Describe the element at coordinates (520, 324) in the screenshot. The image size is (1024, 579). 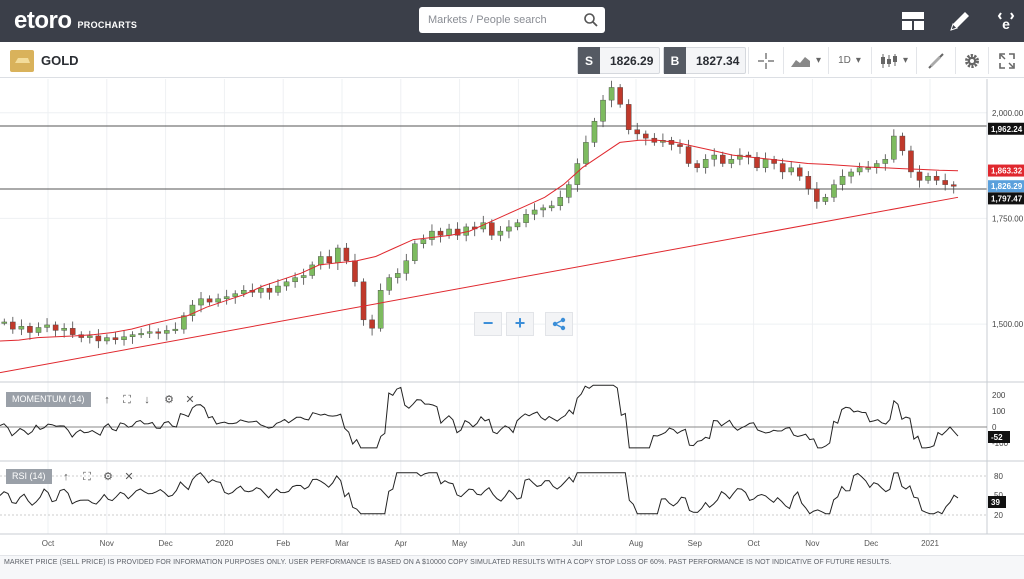
I see `zoom-in-button: +` at that location.